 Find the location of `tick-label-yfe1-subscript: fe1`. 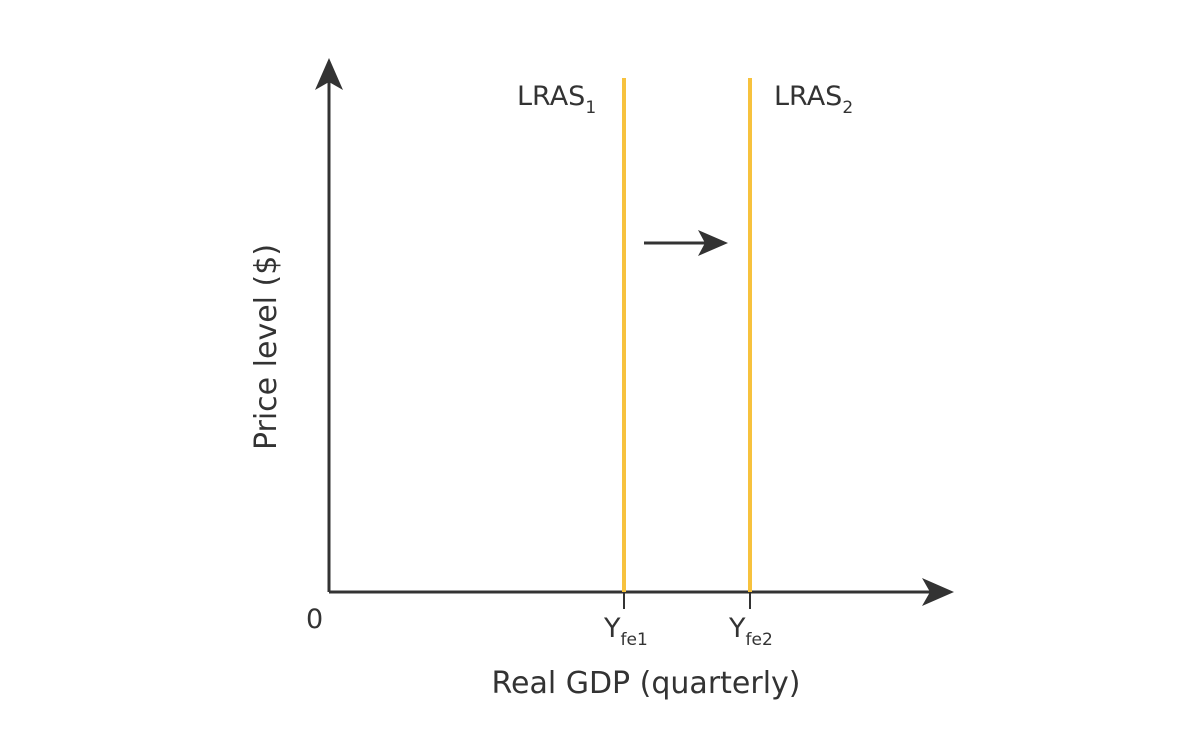

tick-label-yfe1-subscript: fe1 is located at coordinates (634, 640).